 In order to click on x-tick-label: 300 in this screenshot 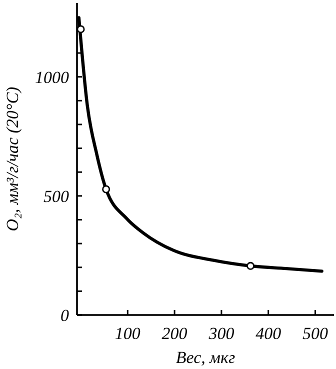, I will do `click(221, 333)`.